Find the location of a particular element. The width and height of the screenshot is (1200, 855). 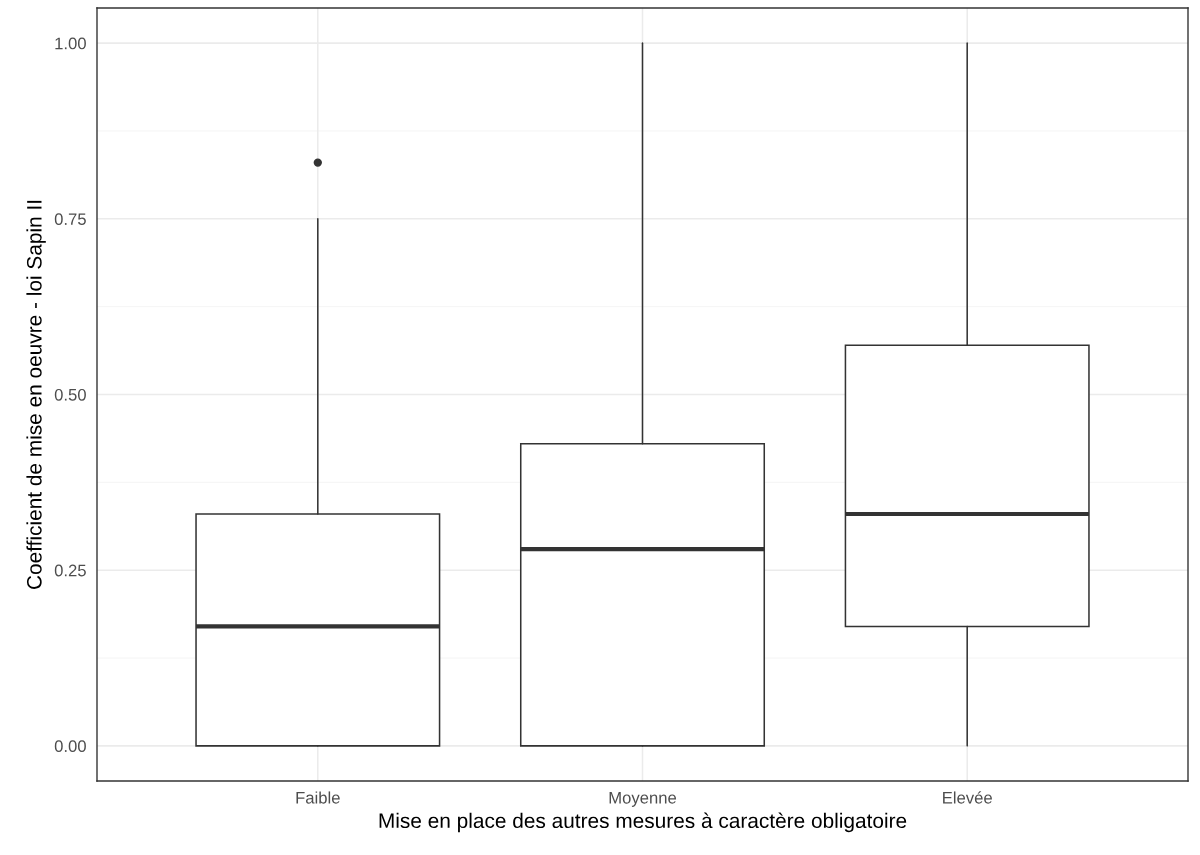

x-tick-label: Moyenne is located at coordinates (643, 799).